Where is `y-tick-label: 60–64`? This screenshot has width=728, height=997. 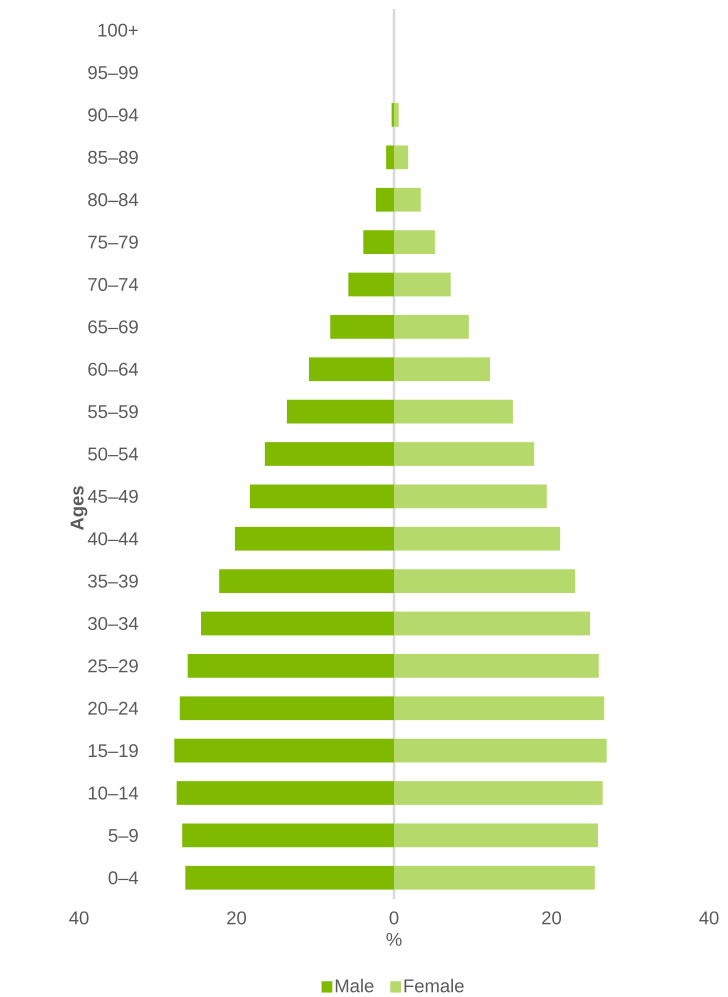 y-tick-label: 60–64 is located at coordinates (113, 369).